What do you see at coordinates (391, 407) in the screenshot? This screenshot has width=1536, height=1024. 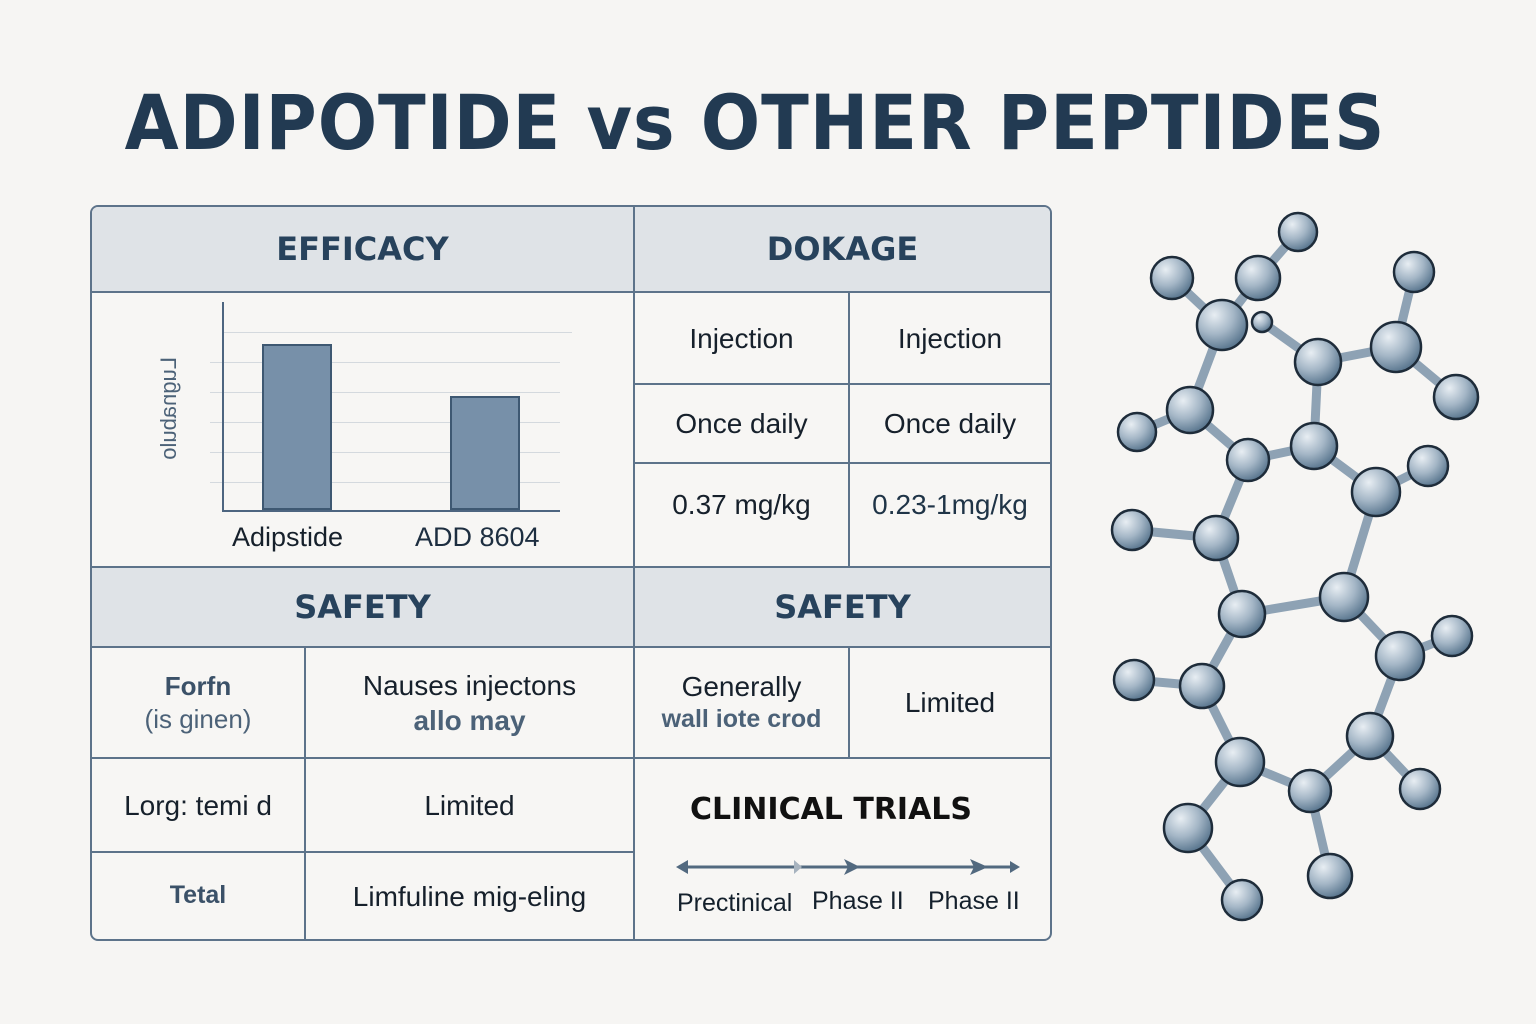 I see `efficacy-bar-chart` at bounding box center [391, 407].